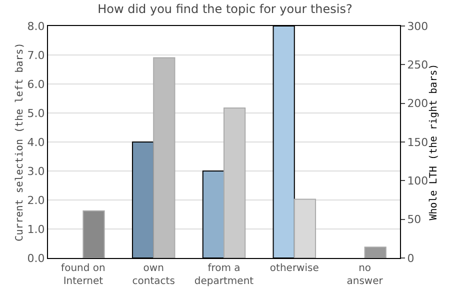  I want to click on y-tick-label: 3.0, so click(36, 171).